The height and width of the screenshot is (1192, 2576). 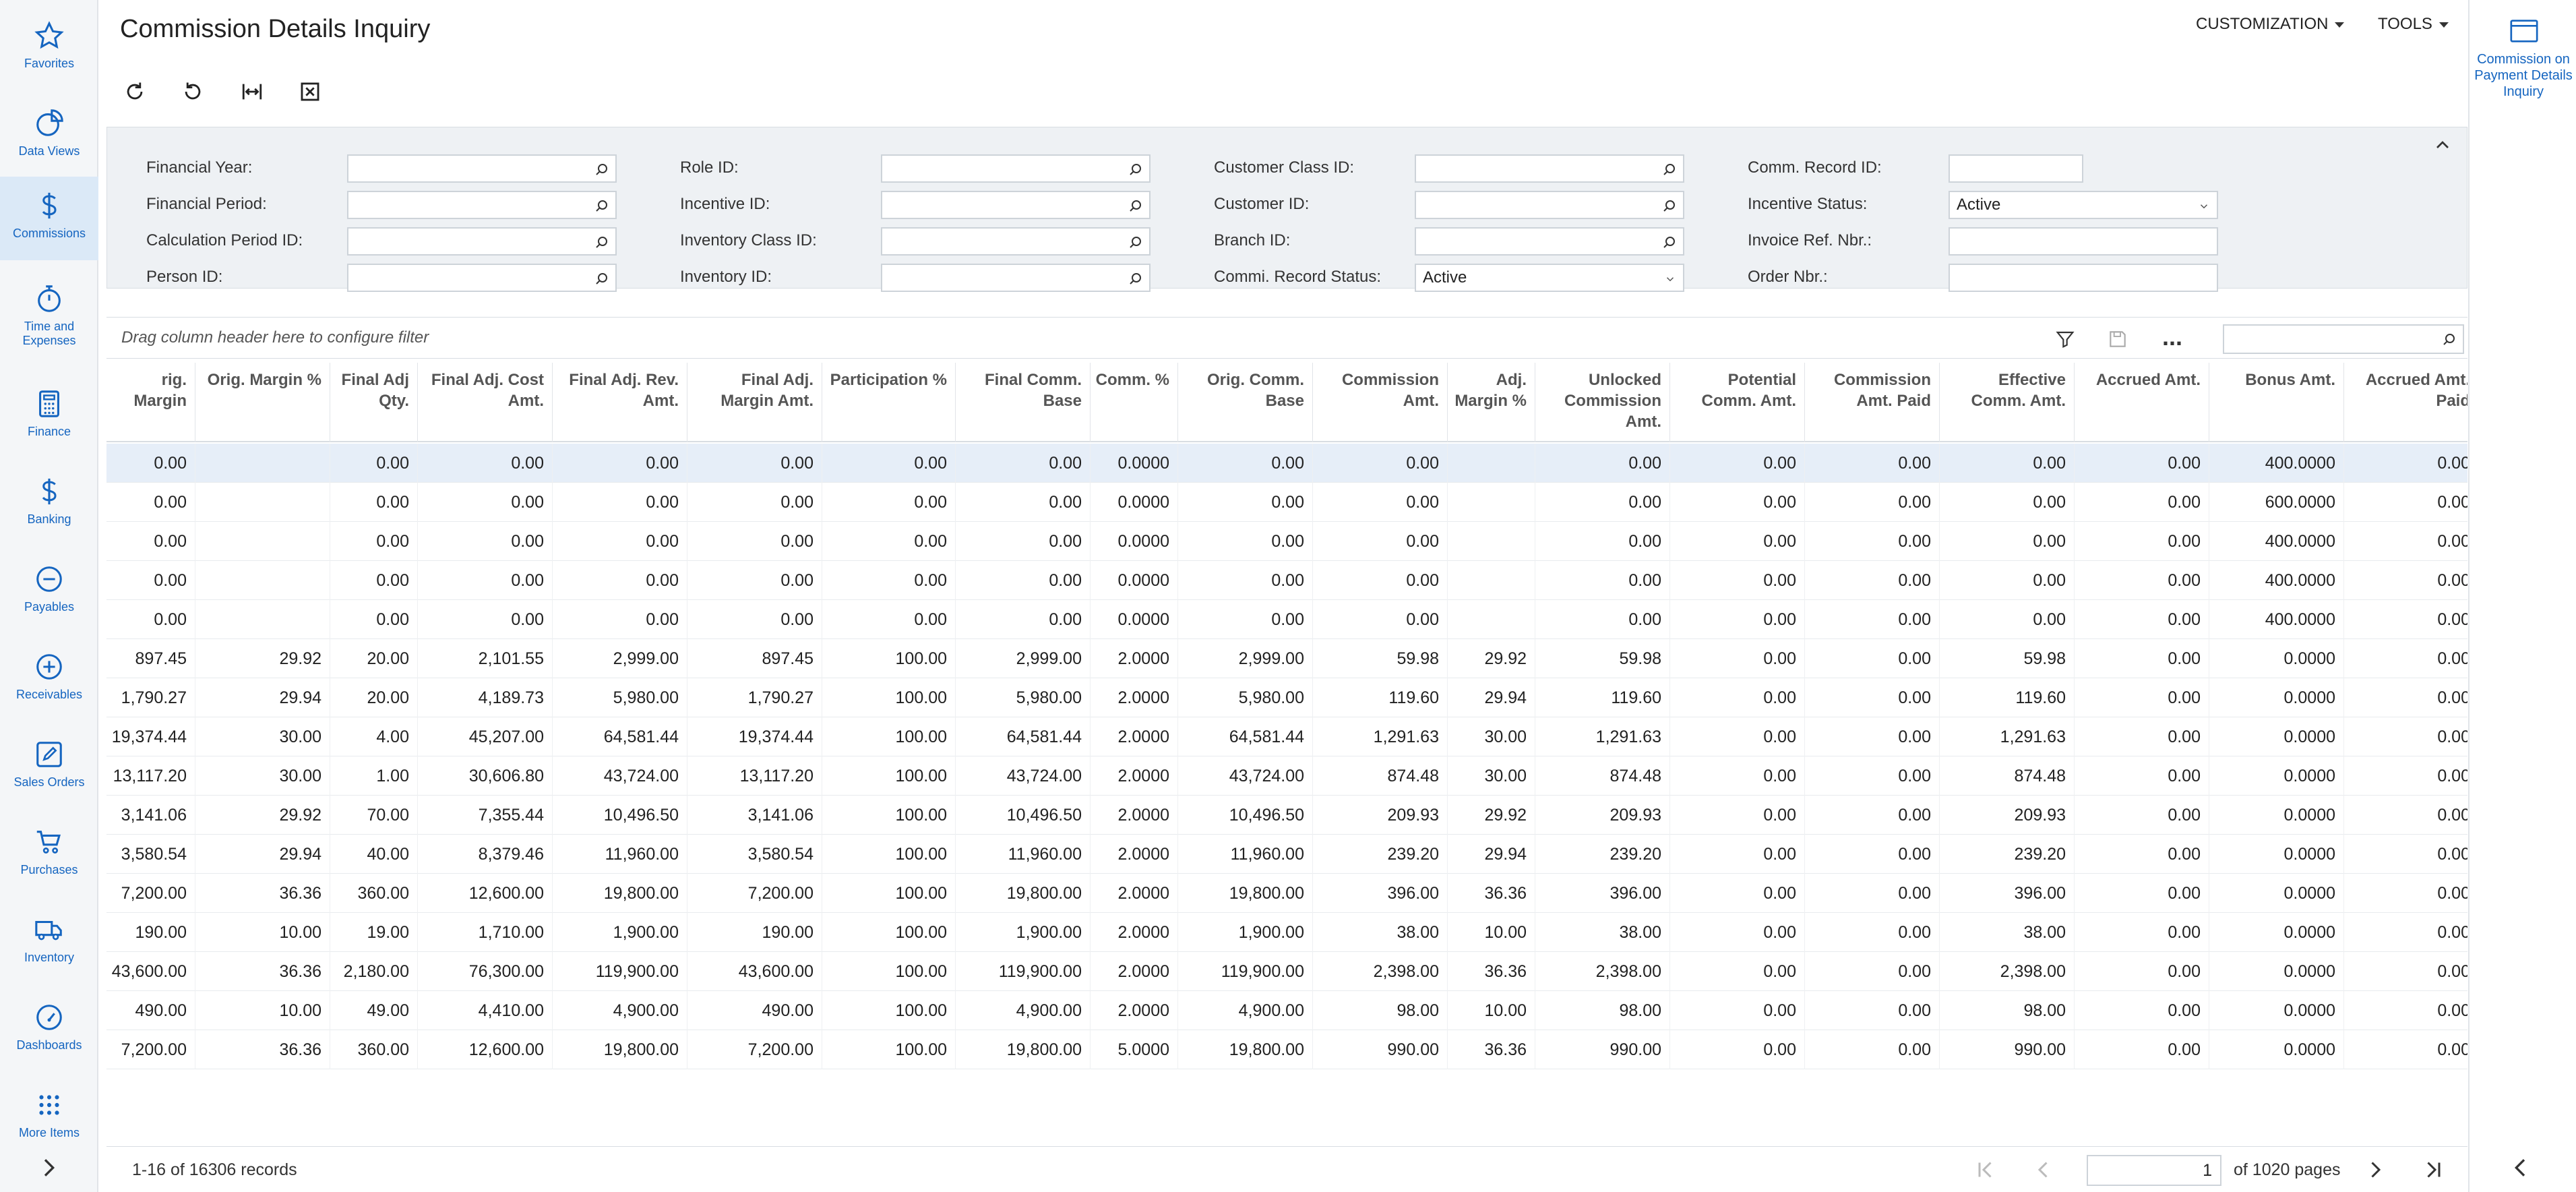 I want to click on column-header: Unlocked Commission Amt., so click(x=1602, y=402).